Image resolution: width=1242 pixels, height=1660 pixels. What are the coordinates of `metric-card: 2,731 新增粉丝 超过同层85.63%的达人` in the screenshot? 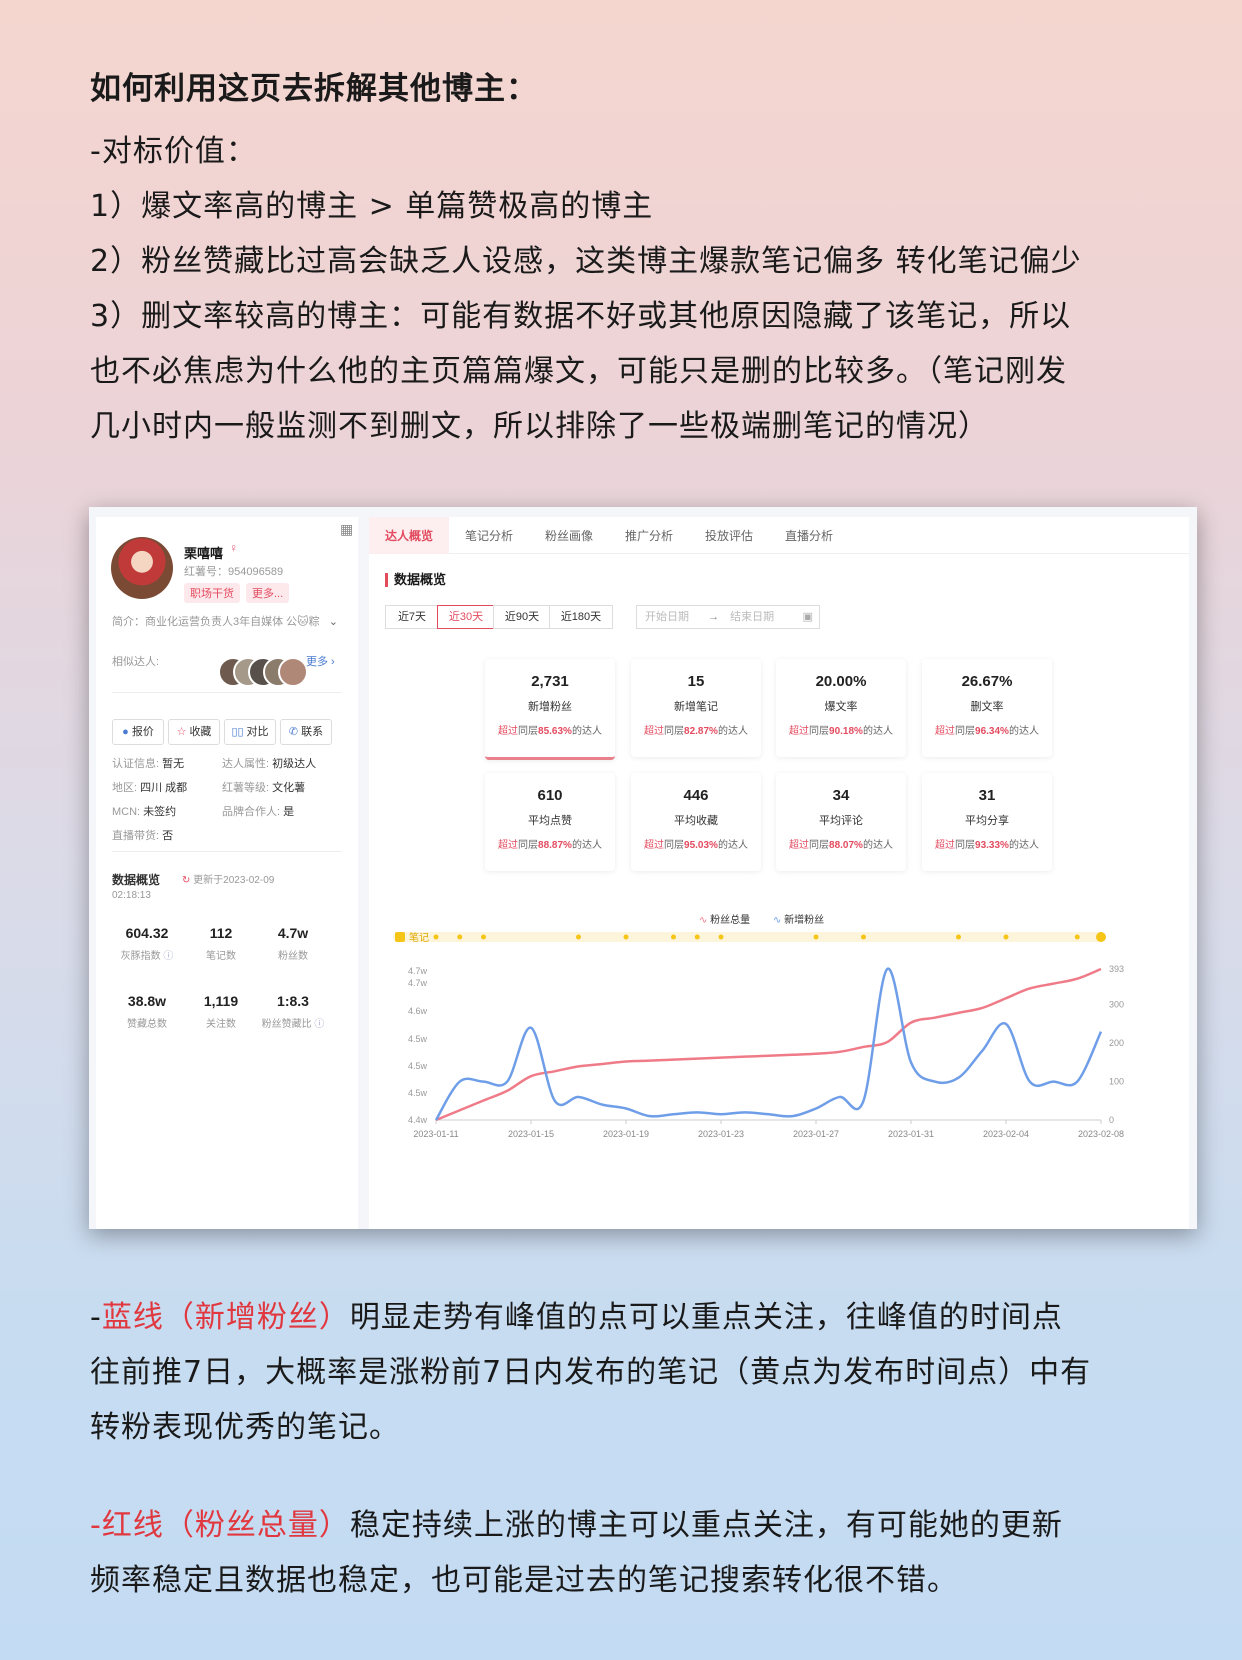 It's located at (550, 709).